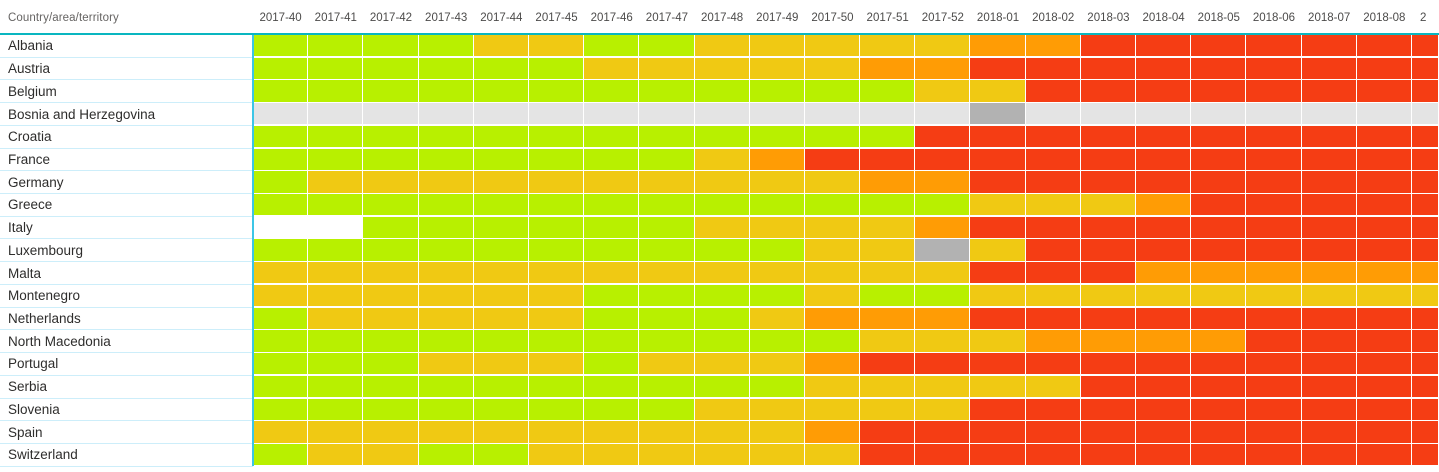 This screenshot has width=1439, height=472. What do you see at coordinates (63, 18) in the screenshot?
I see `column-header-country-area-territory: Country/area/territory` at bounding box center [63, 18].